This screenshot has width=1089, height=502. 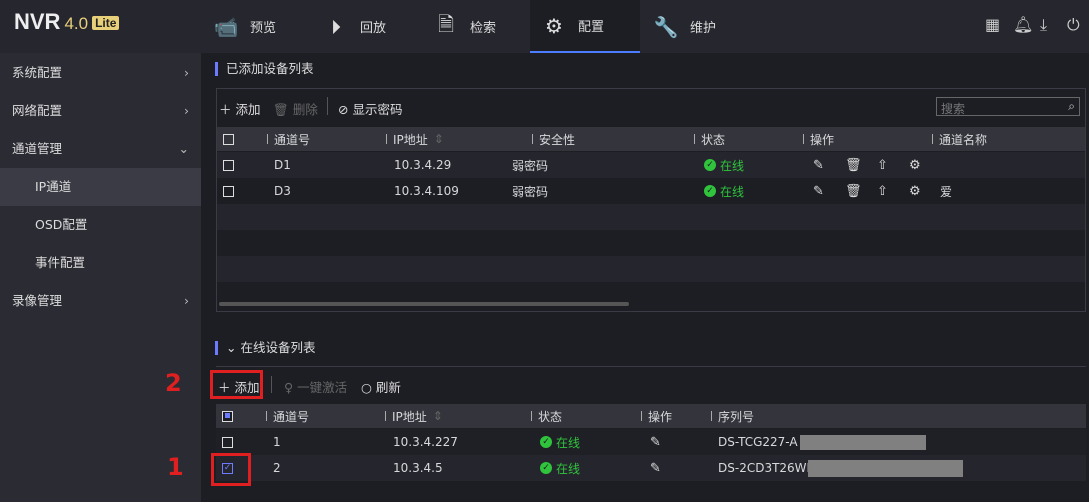 What do you see at coordinates (1073, 24) in the screenshot?
I see `power-icon: ⏻` at bounding box center [1073, 24].